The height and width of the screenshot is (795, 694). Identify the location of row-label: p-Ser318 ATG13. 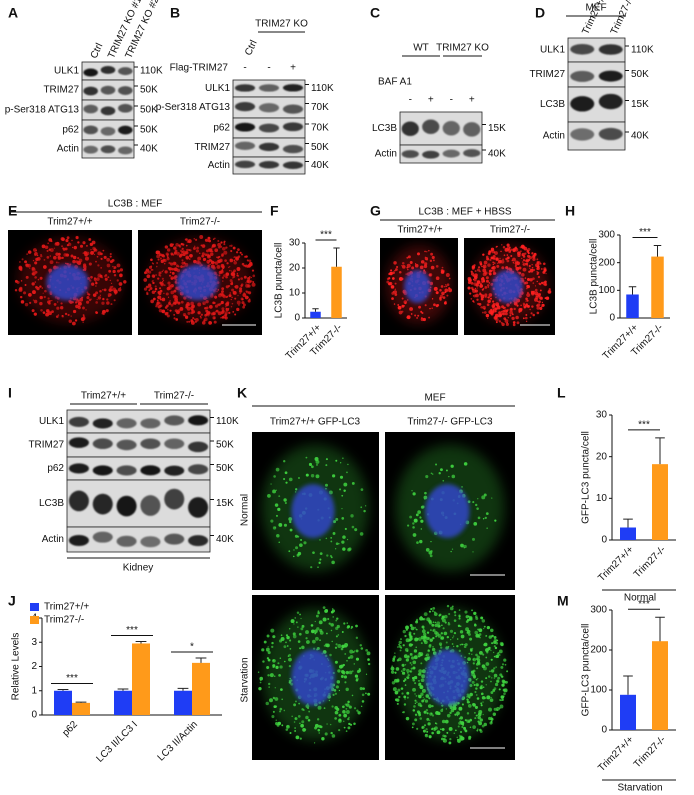
(42, 110).